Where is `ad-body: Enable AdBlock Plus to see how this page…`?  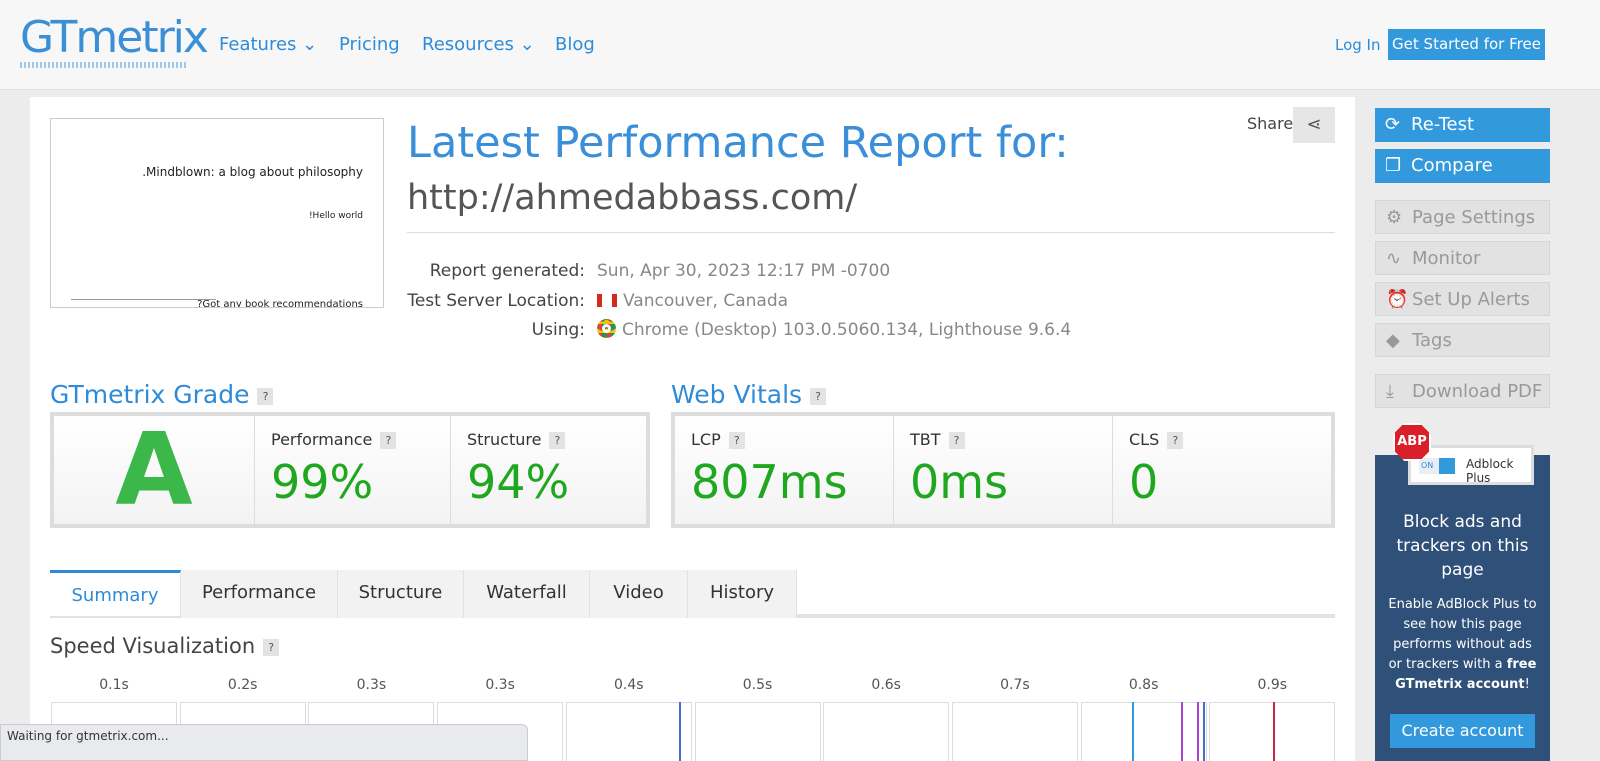
ad-body: Enable AdBlock Plus to see how this page… is located at coordinates (1462, 644).